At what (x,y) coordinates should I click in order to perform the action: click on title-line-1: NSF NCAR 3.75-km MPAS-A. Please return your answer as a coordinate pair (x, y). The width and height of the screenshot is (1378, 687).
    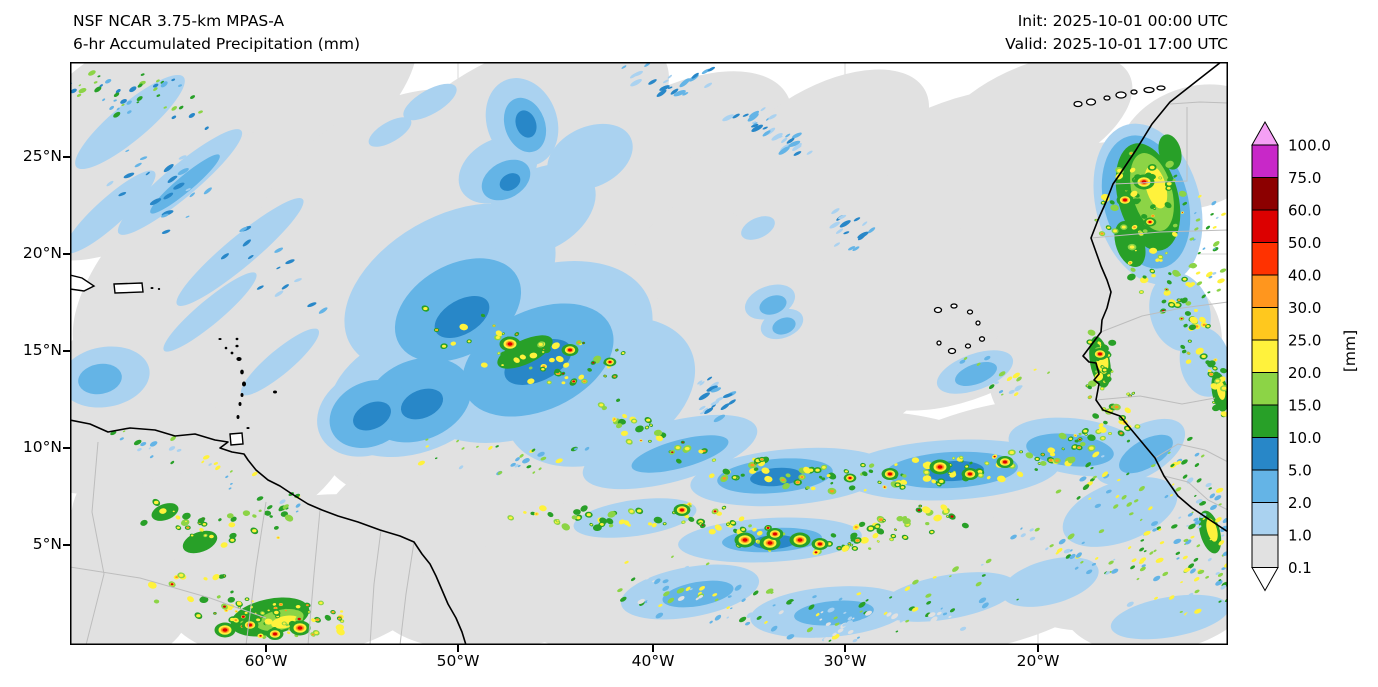
    Looking at the image, I should click on (179, 21).